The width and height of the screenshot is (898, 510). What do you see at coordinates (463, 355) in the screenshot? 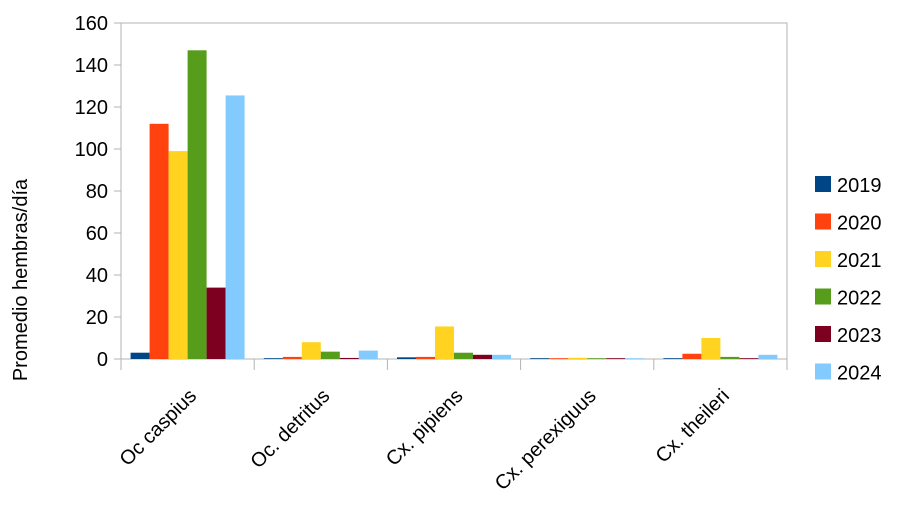
I see `bar-2022-cx-pipiens` at bounding box center [463, 355].